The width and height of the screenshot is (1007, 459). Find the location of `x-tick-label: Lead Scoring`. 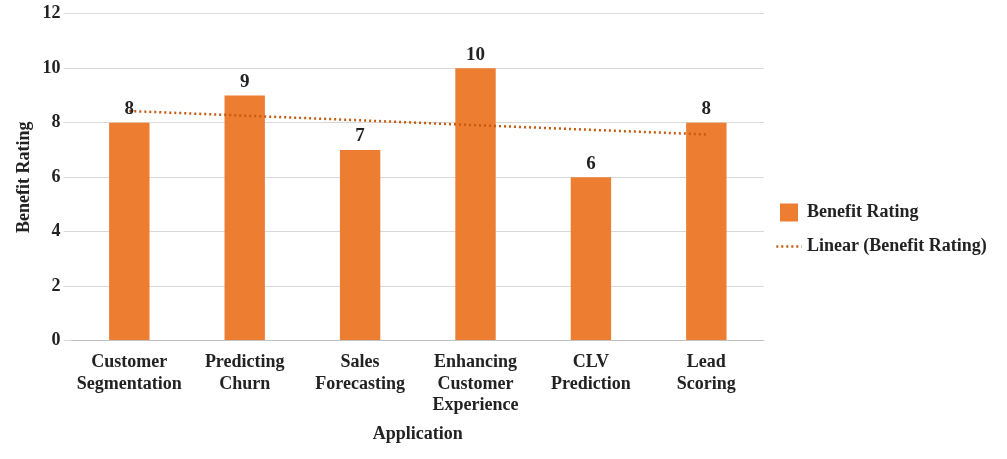

x-tick-label: Lead Scoring is located at coordinates (706, 372).